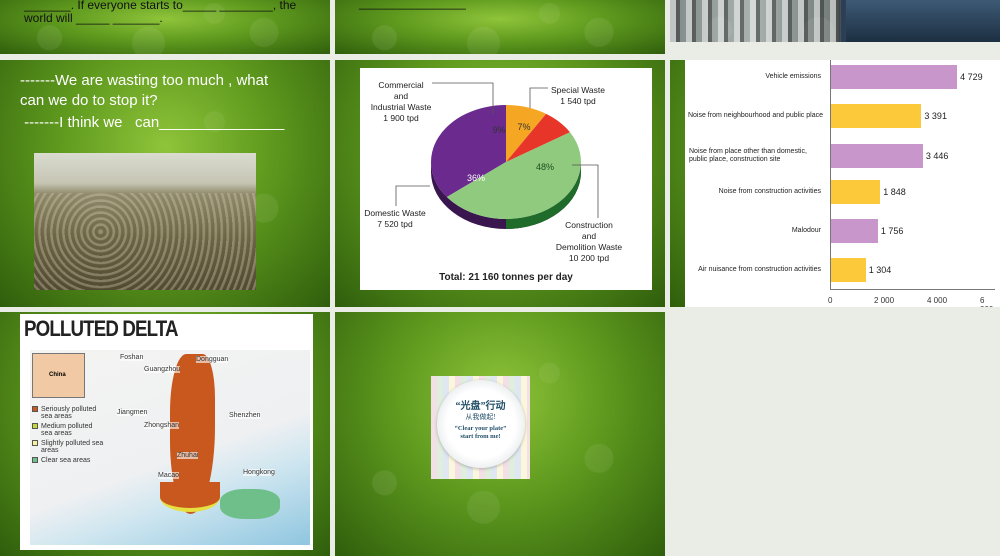 The height and width of the screenshot is (556, 1000). What do you see at coordinates (498, 130) in the screenshot?
I see `pie-percent: 9%` at bounding box center [498, 130].